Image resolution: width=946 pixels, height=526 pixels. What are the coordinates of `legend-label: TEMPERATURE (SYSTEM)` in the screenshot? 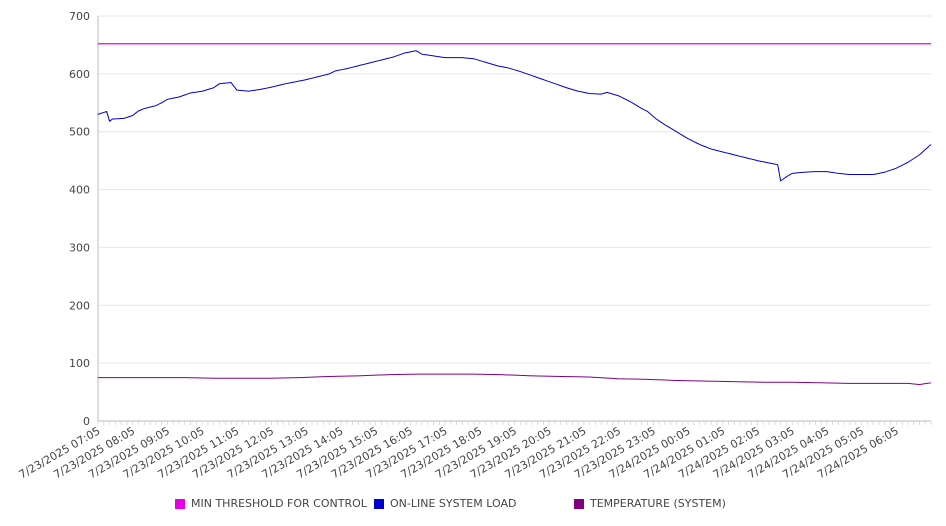 It's located at (658, 503).